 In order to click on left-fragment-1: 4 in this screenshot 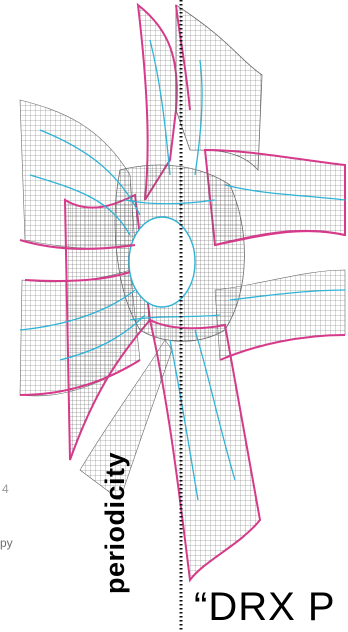, I will do `click(5, 489)`.